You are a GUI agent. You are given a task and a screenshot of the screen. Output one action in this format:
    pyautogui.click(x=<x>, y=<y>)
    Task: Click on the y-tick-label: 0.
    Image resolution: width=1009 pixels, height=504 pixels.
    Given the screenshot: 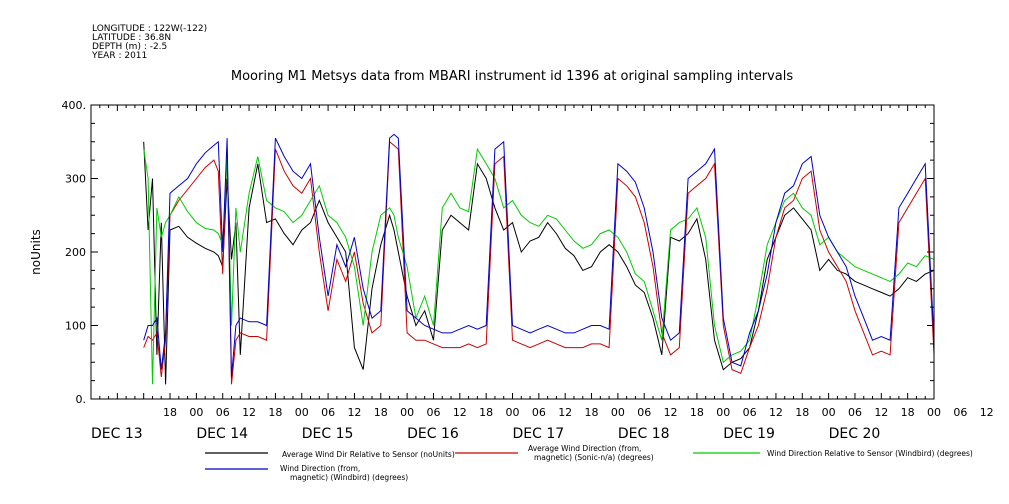 What is the action you would take?
    pyautogui.click(x=81, y=399)
    